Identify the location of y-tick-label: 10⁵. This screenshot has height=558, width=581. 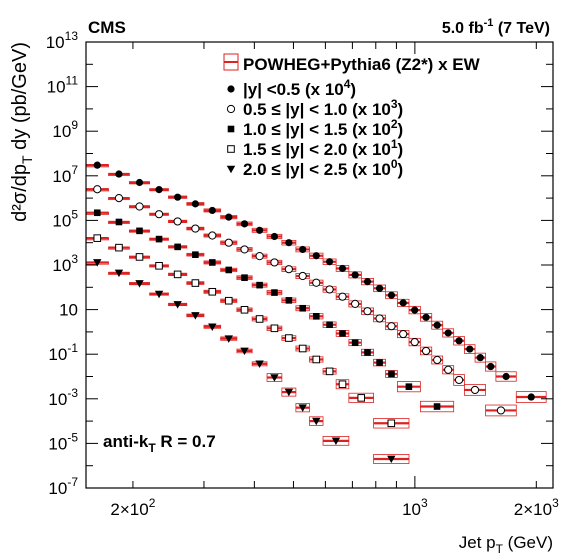
(65, 218).